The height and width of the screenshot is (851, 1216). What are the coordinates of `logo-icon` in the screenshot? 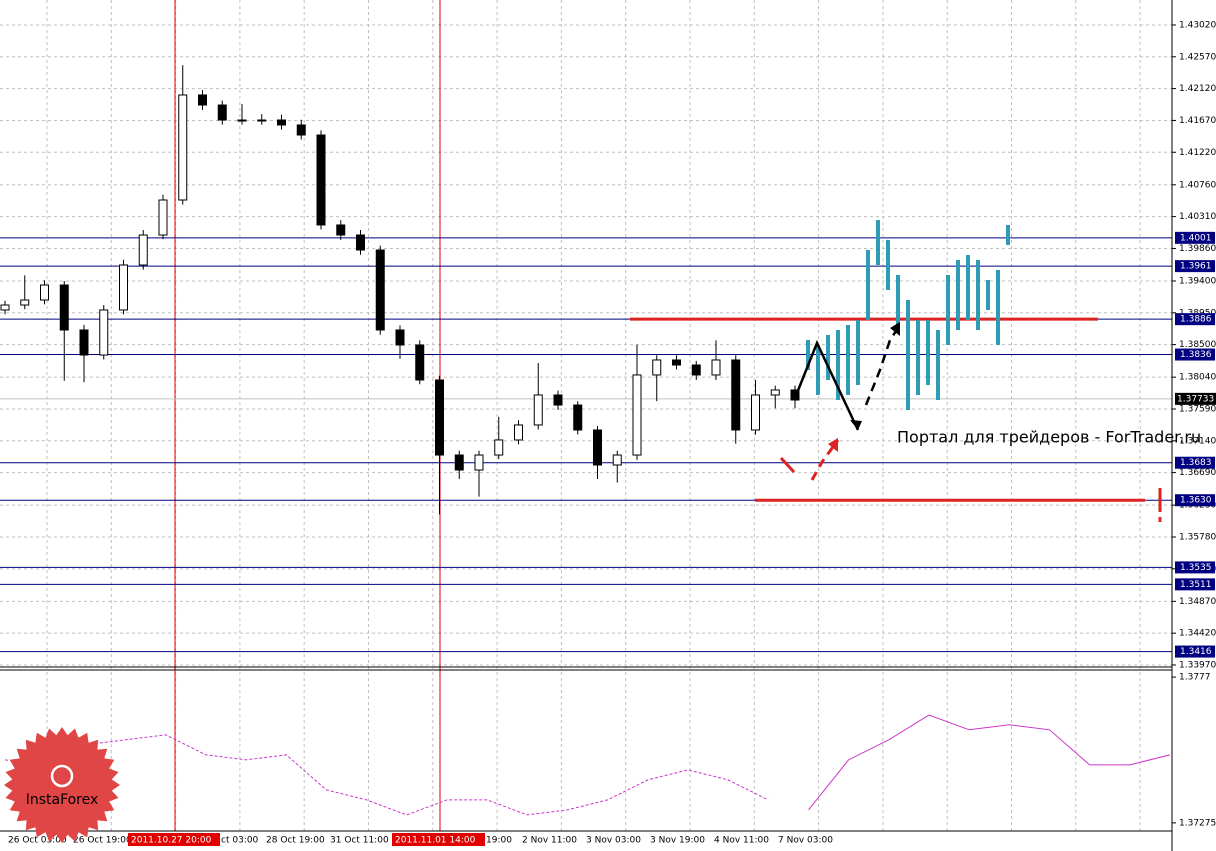 It's located at (62, 776).